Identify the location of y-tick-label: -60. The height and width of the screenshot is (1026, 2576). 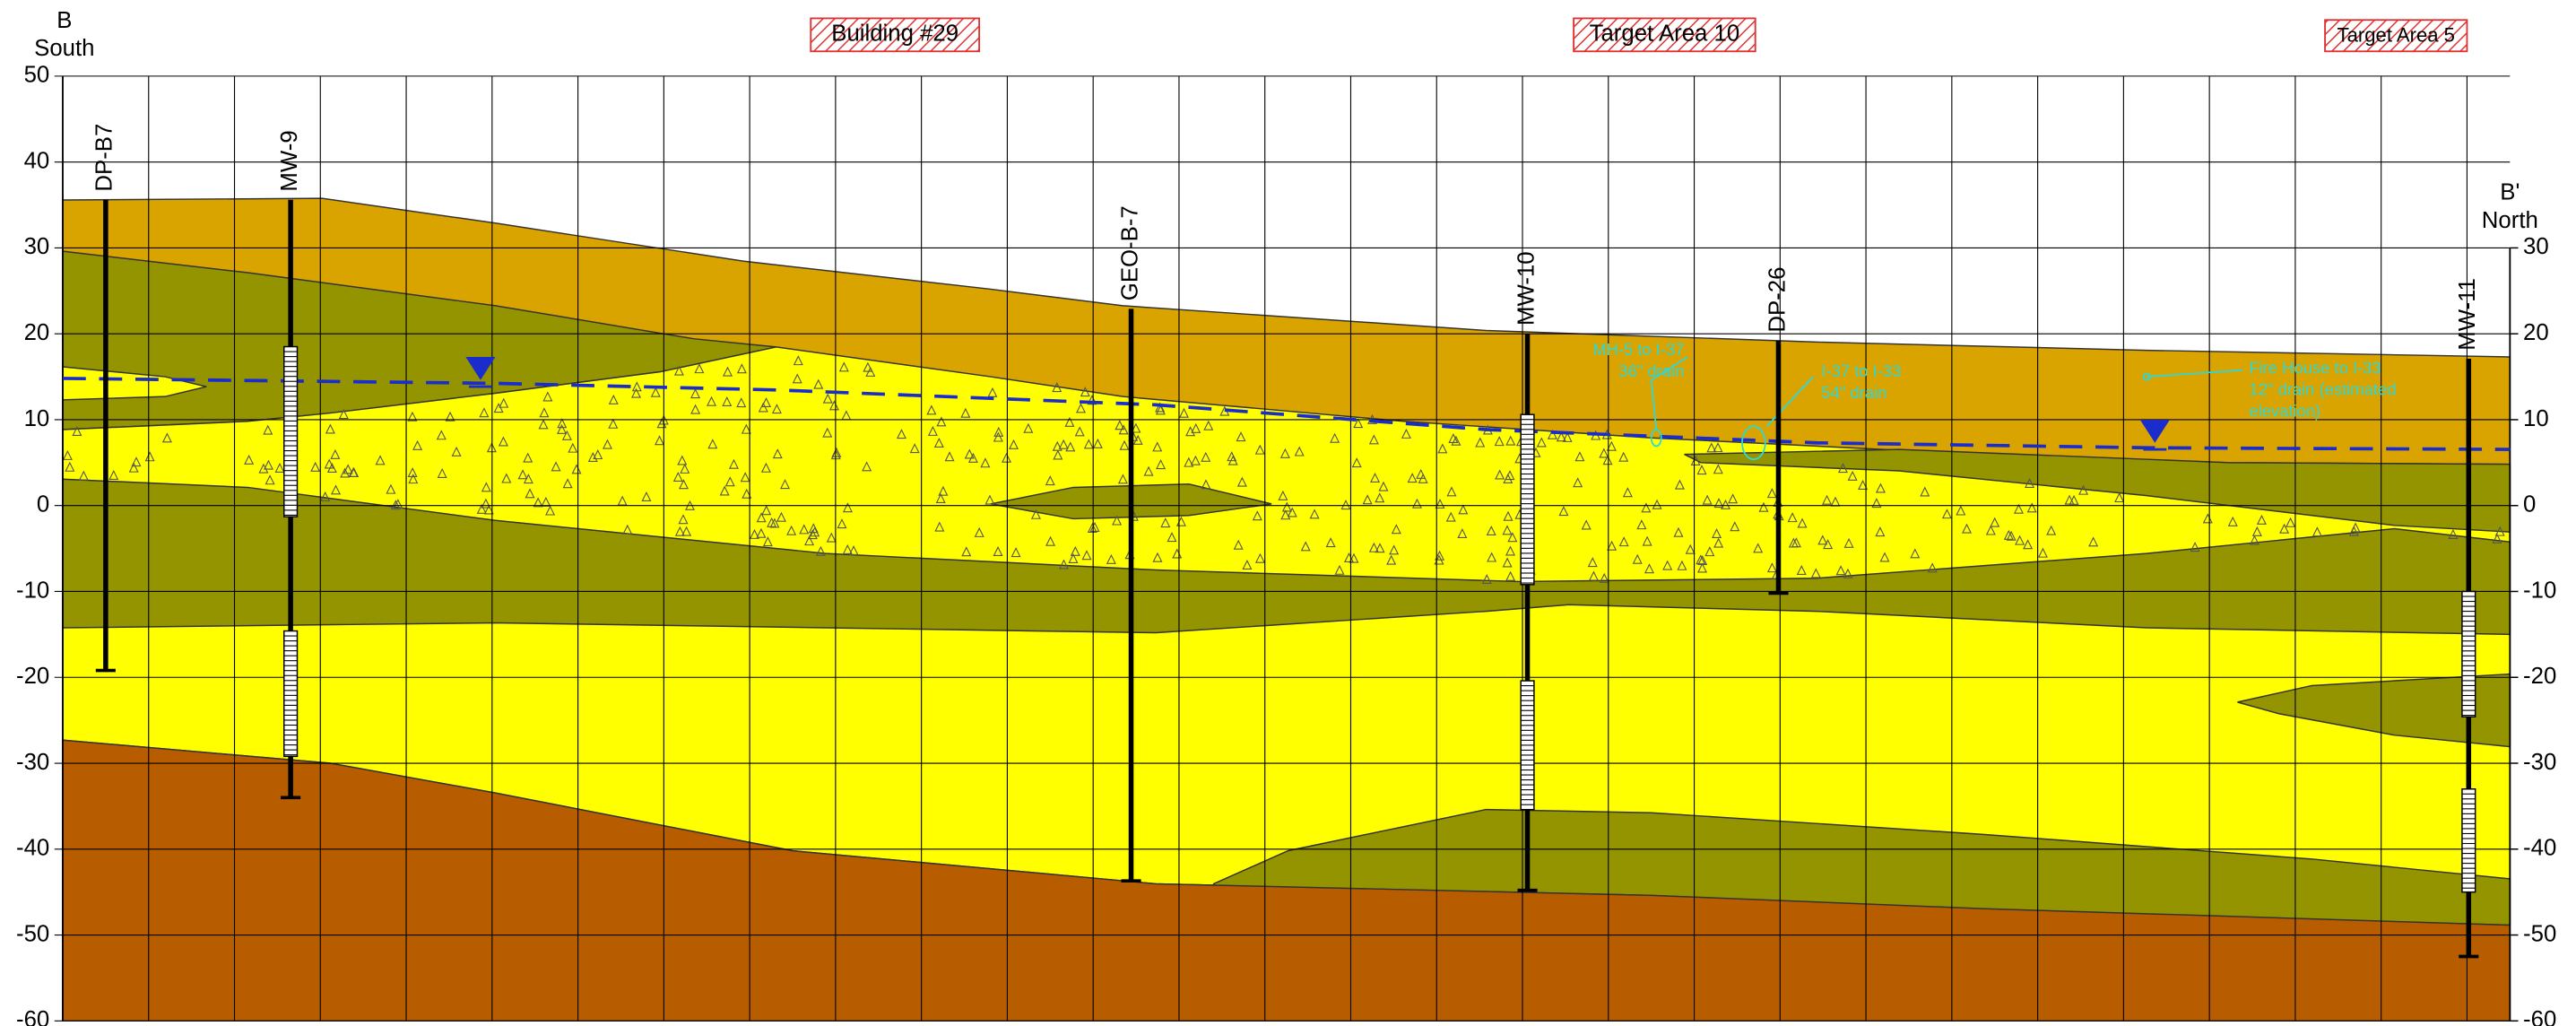
(32, 1016).